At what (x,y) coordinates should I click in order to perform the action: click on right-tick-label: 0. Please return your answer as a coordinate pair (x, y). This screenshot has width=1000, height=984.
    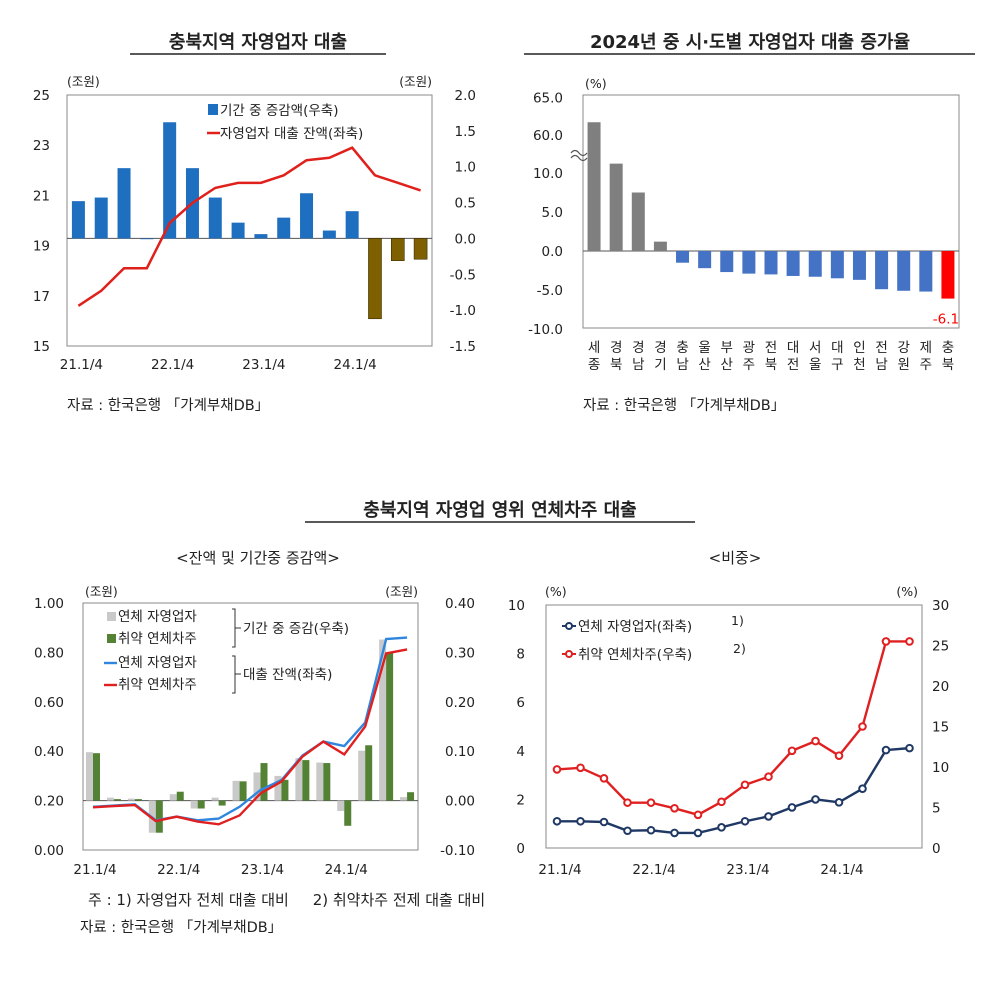
    Looking at the image, I should click on (936, 849).